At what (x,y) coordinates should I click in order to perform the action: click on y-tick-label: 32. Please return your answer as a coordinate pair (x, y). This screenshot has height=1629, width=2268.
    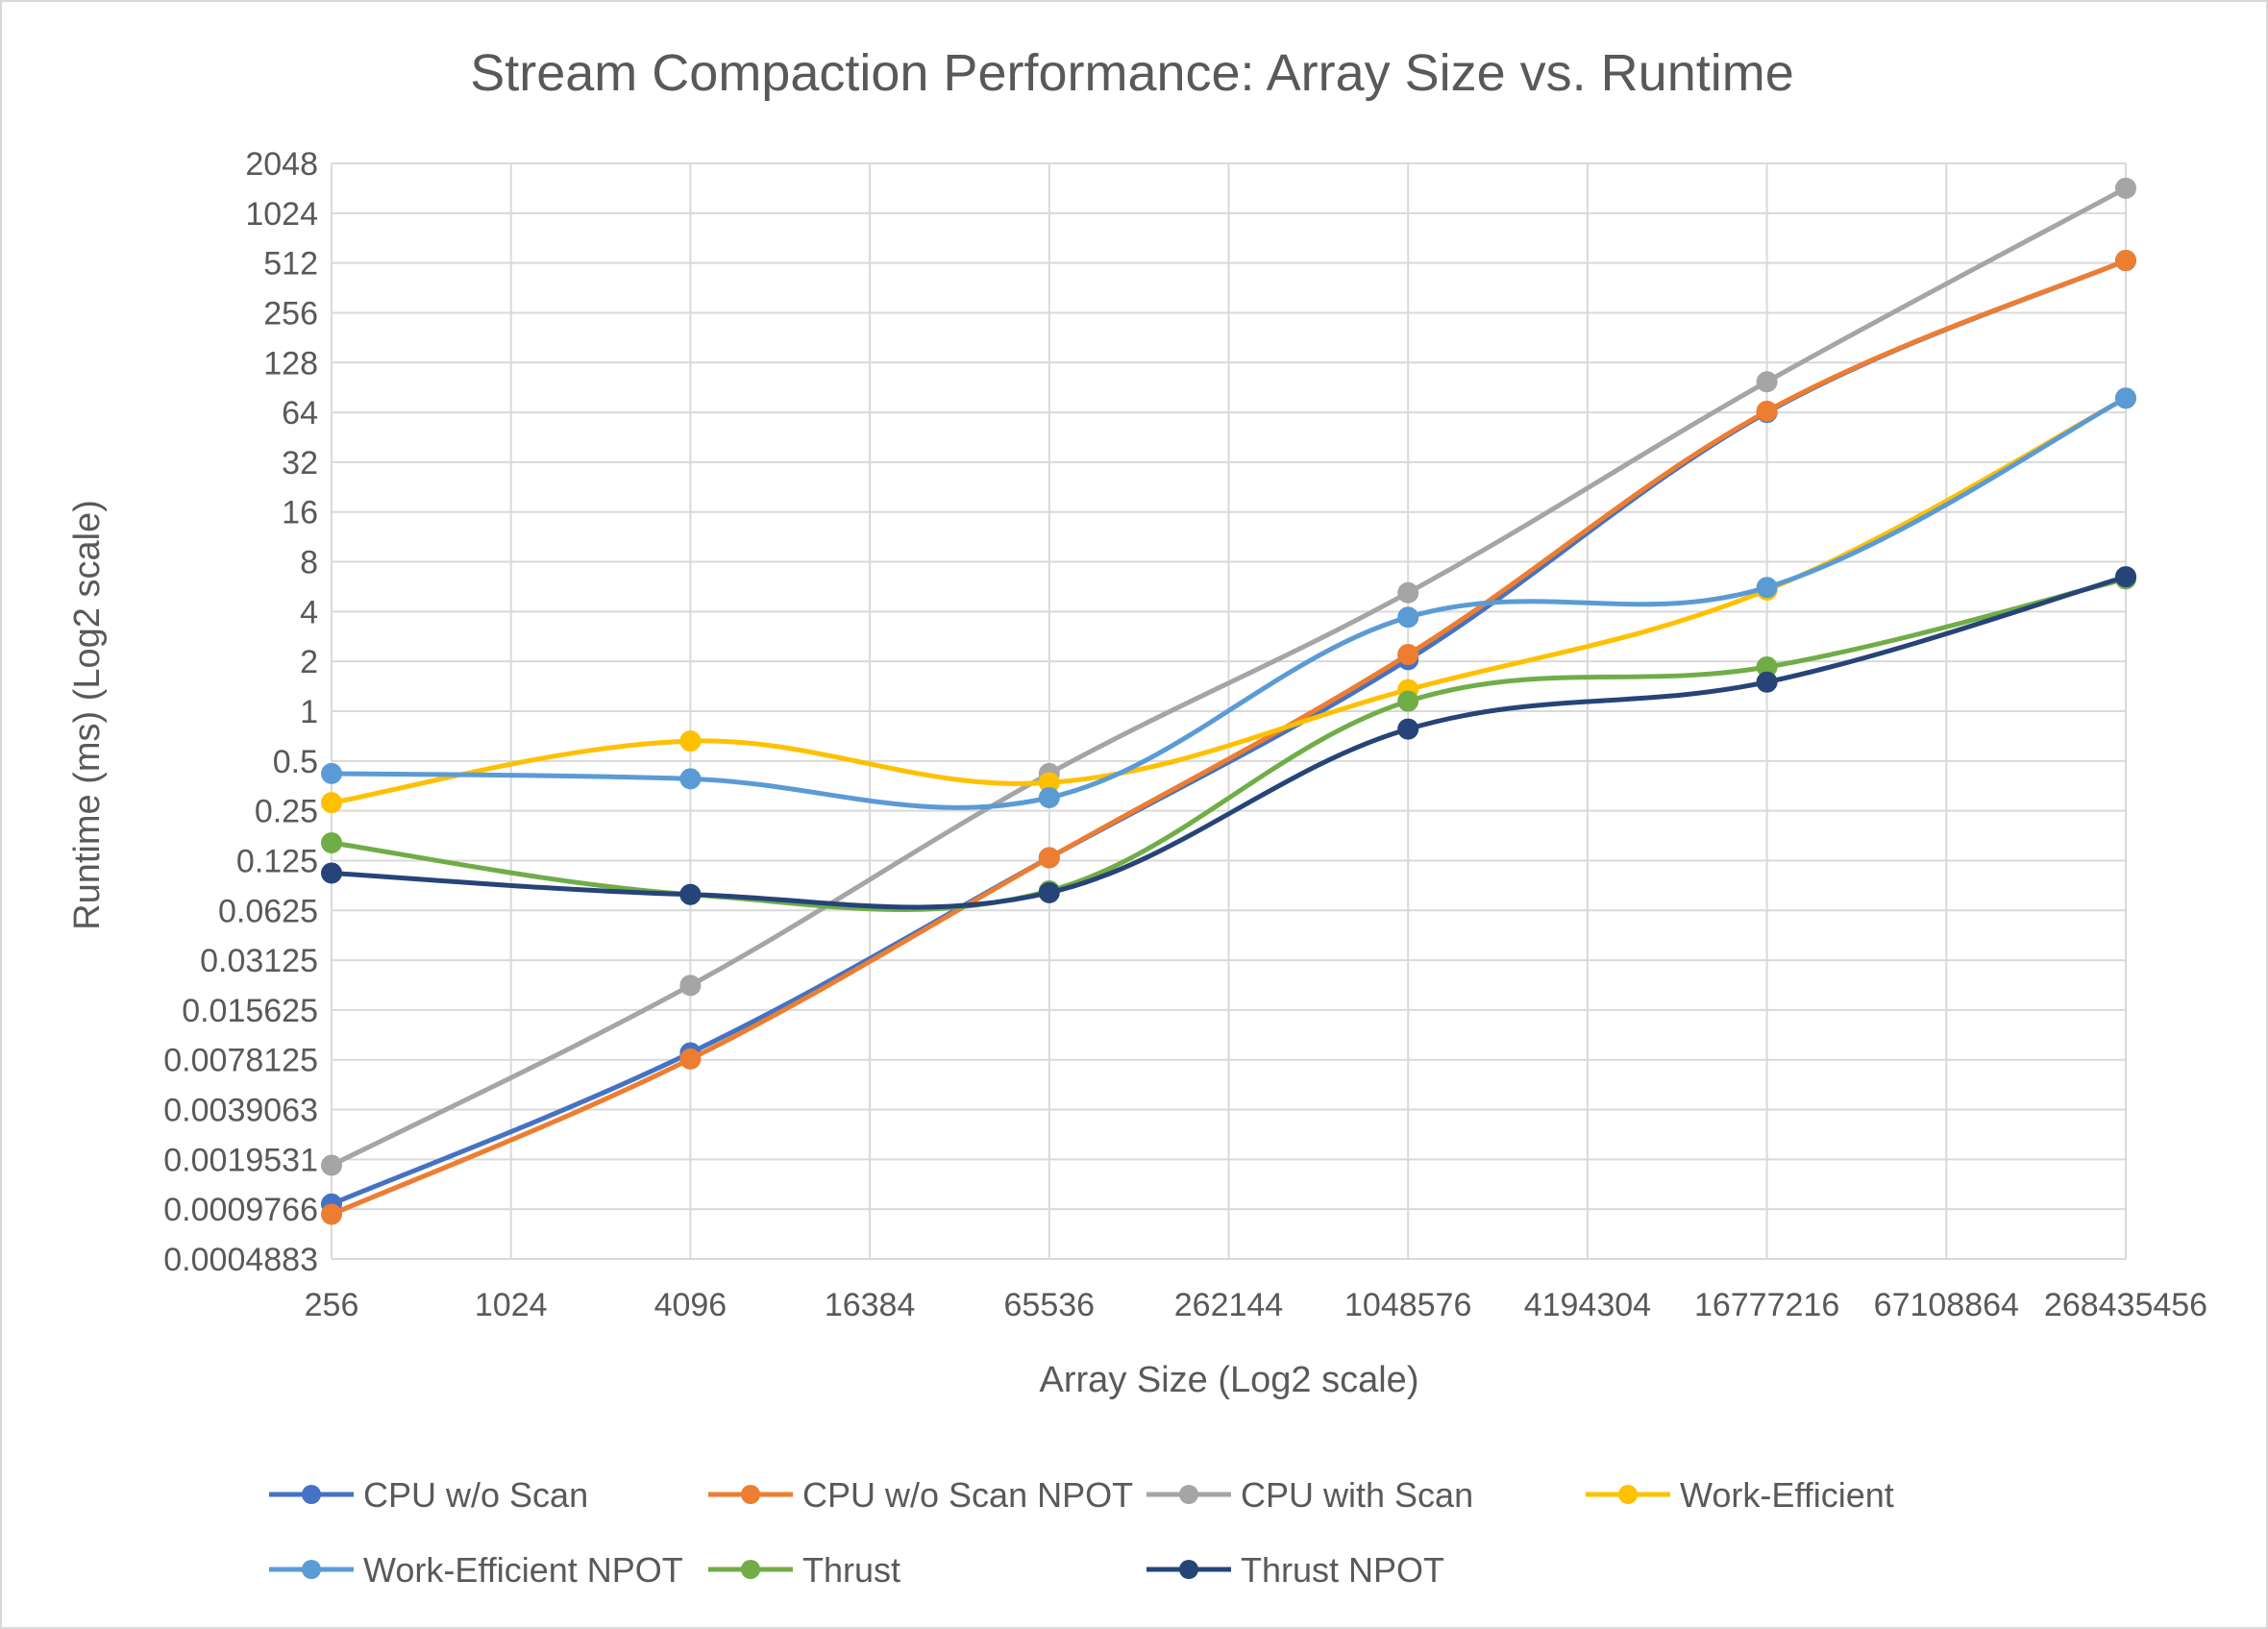
    Looking at the image, I should click on (300, 463).